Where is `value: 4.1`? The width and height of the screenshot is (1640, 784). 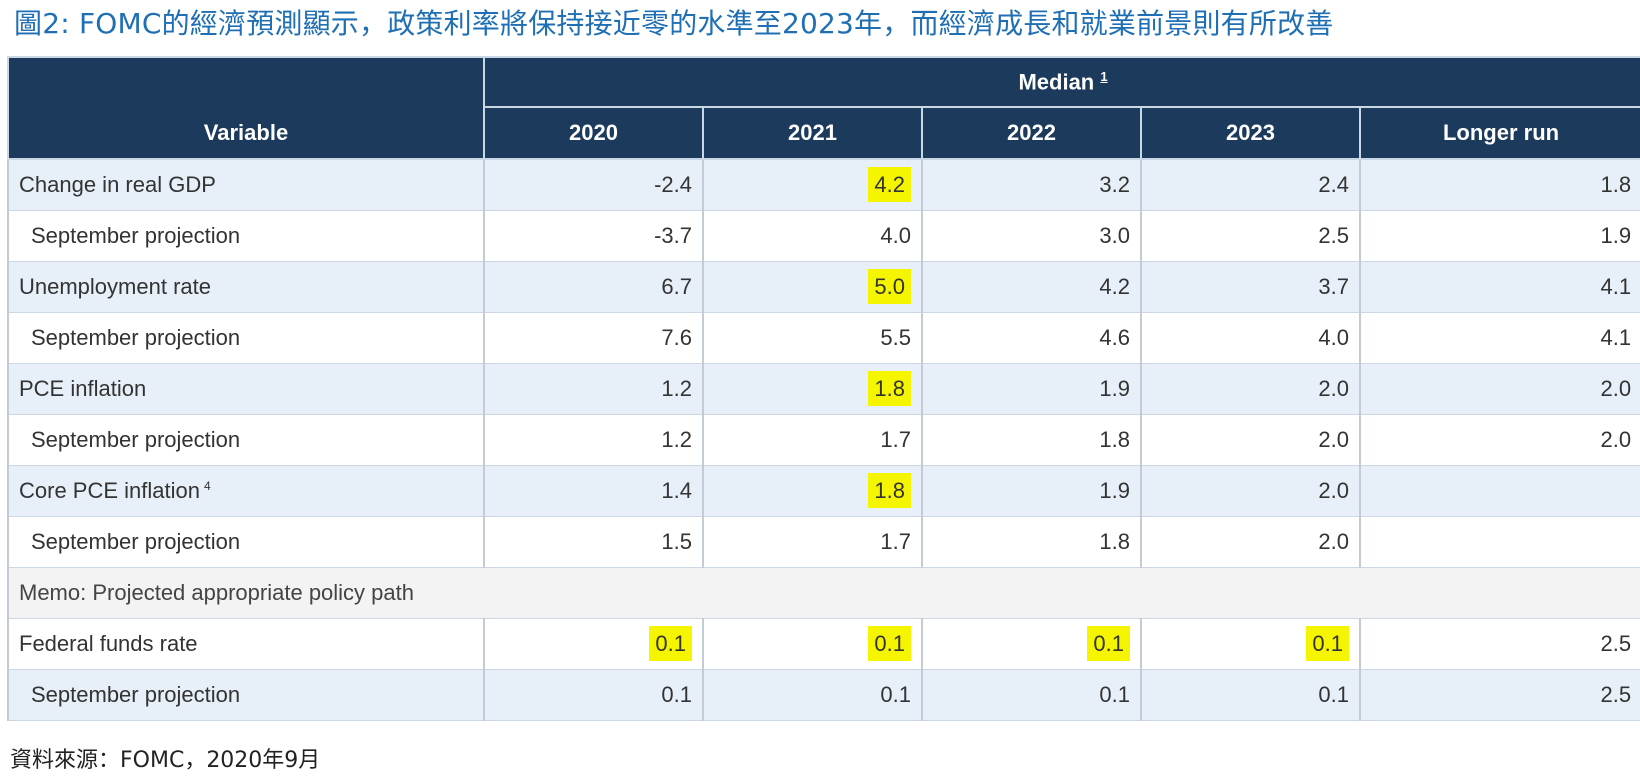
value: 4.1 is located at coordinates (1616, 286).